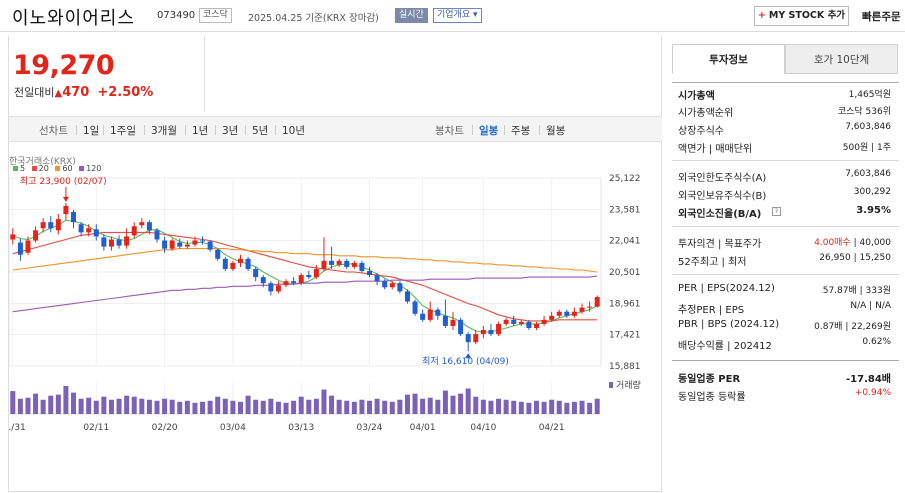  What do you see at coordinates (370, 428) in the screenshot?
I see `x-tick-label: 03/24` at bounding box center [370, 428].